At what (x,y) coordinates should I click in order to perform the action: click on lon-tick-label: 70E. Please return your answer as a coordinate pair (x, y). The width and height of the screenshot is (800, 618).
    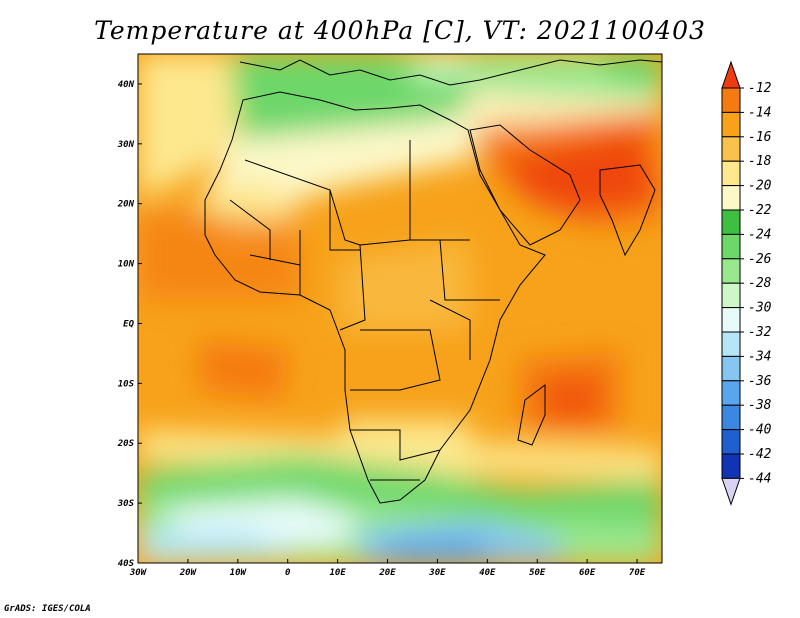
    Looking at the image, I should click on (637, 573).